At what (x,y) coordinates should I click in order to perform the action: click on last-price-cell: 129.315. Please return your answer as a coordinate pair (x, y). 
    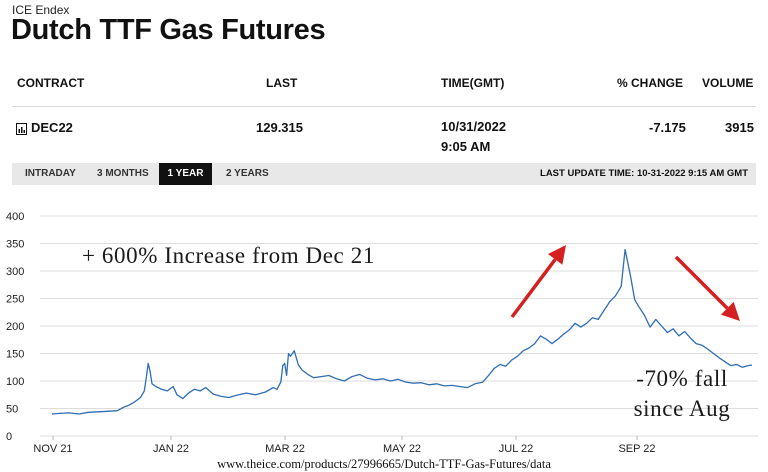
    Looking at the image, I should click on (279, 127).